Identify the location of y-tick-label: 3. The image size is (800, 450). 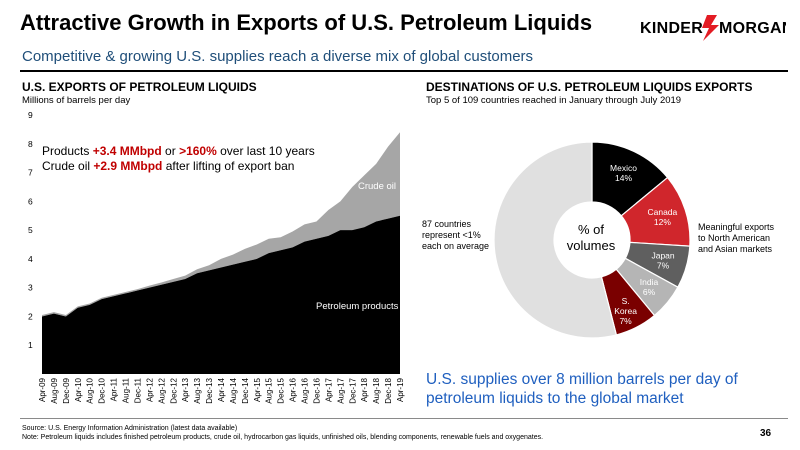
(30, 288).